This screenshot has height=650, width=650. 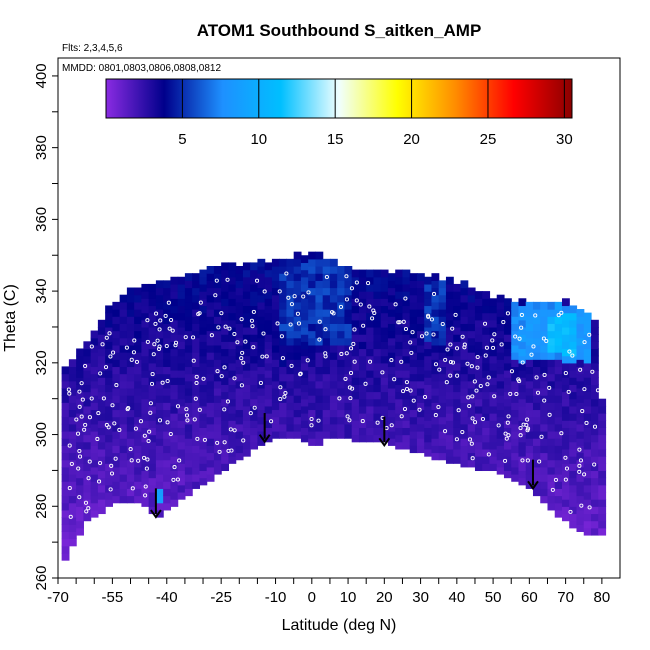 What do you see at coordinates (565, 597) in the screenshot?
I see `x-tick-label: 70` at bounding box center [565, 597].